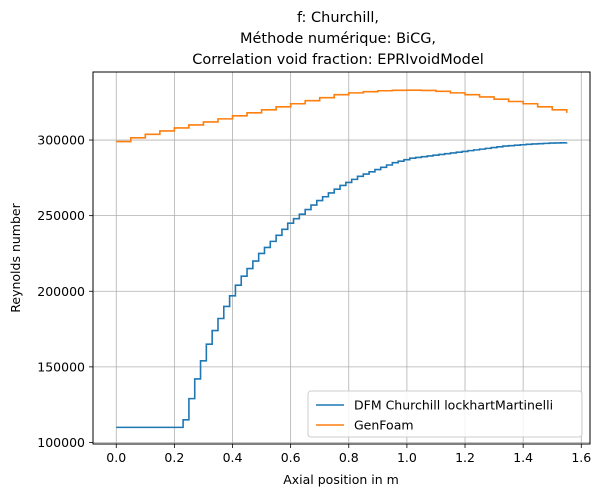 The height and width of the screenshot is (497, 599). I want to click on series-line-genfoam, so click(342, 116).